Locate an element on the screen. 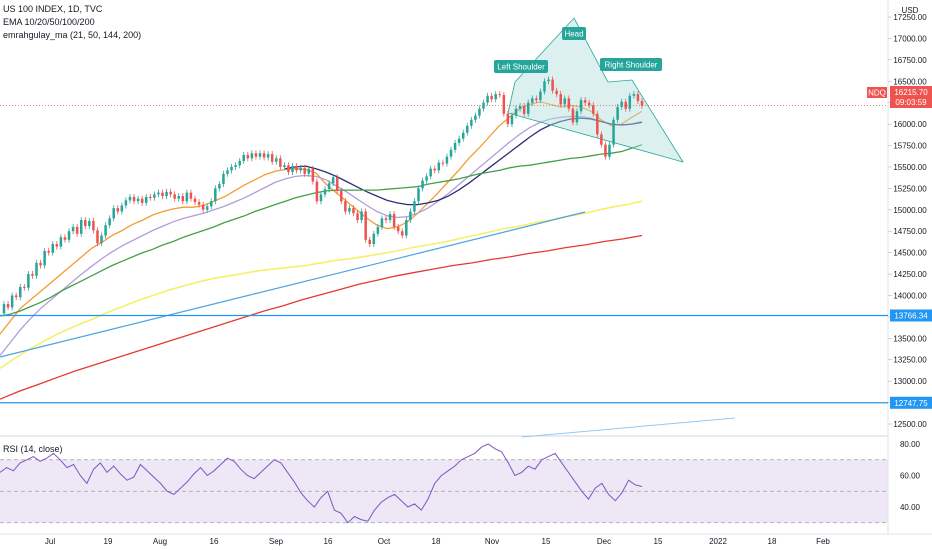 The image size is (932, 550). countdown-label: 09:03:59 is located at coordinates (911, 102).